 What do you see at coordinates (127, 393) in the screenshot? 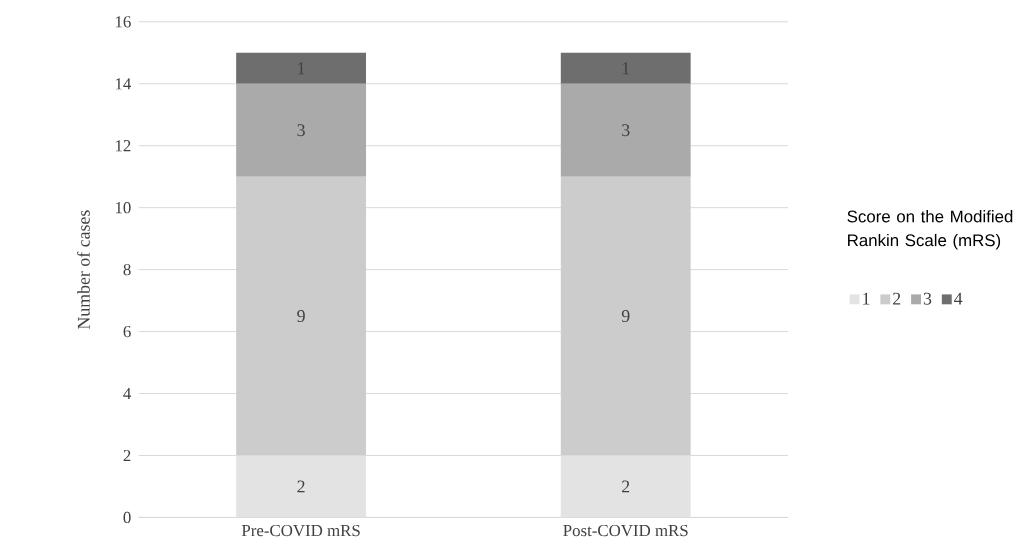
I see `y-tick-label: 4` at bounding box center [127, 393].